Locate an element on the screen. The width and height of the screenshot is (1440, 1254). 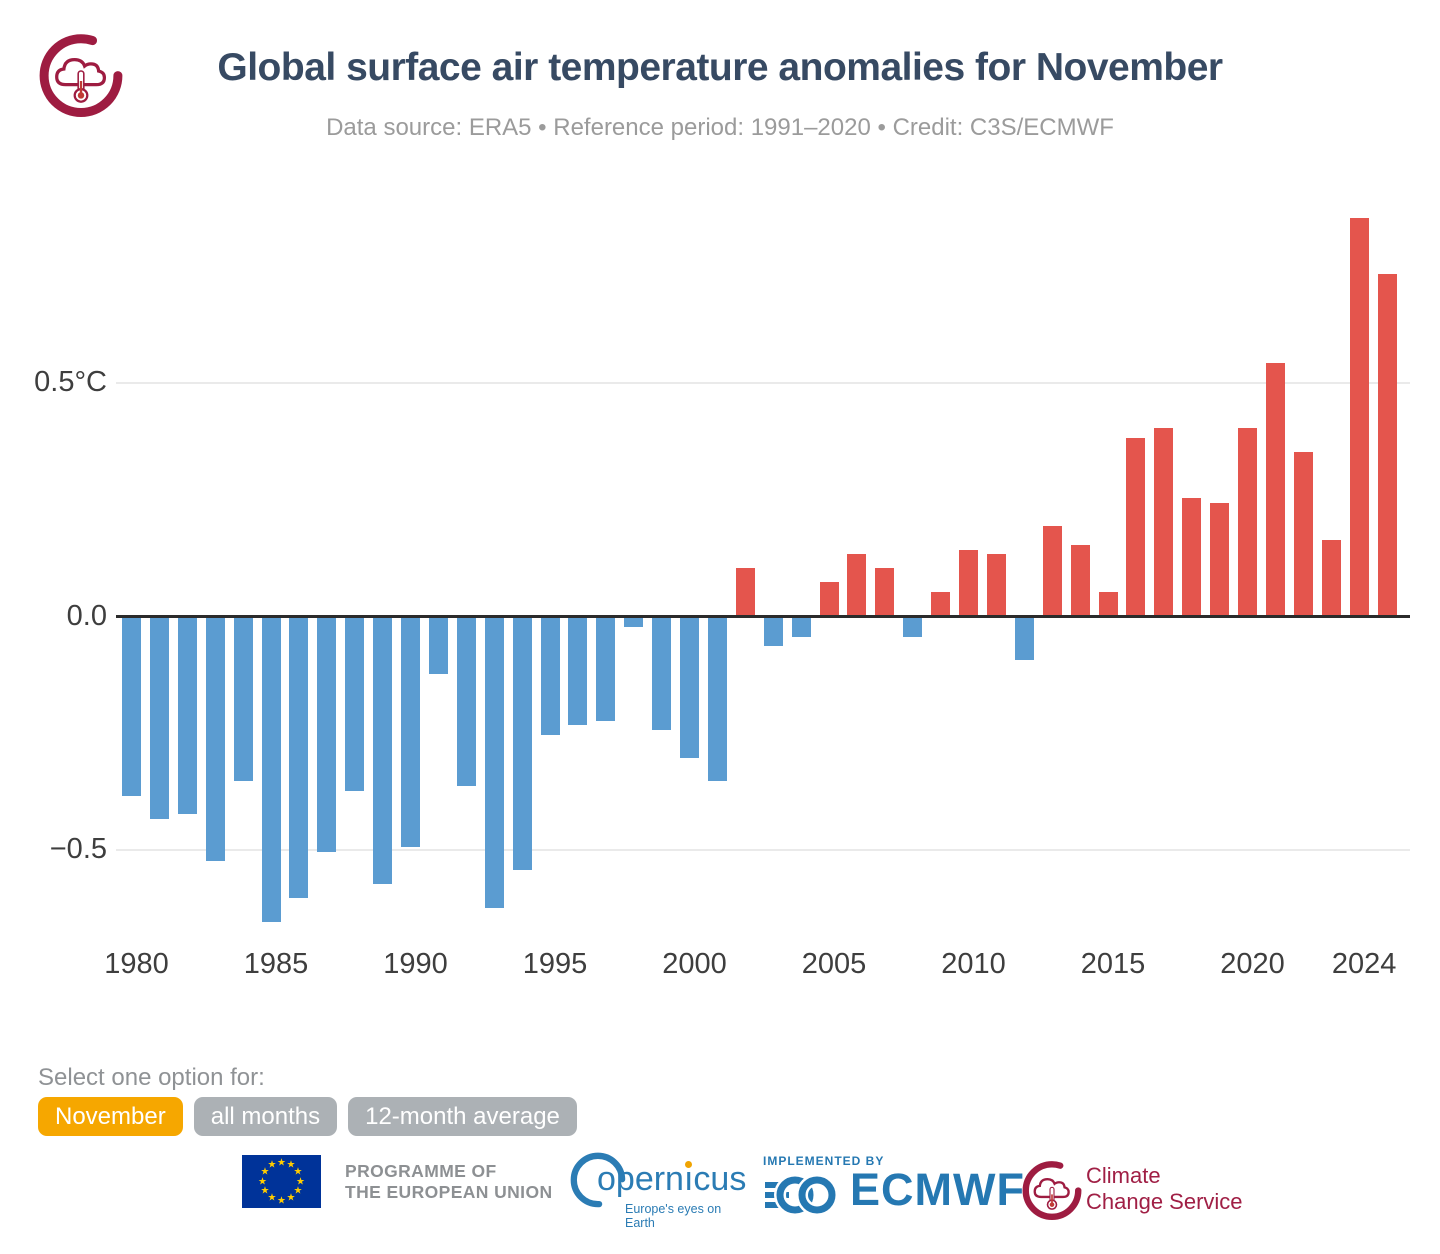
copernicus-wordmark: opernı cus is located at coordinates (671, 1179).